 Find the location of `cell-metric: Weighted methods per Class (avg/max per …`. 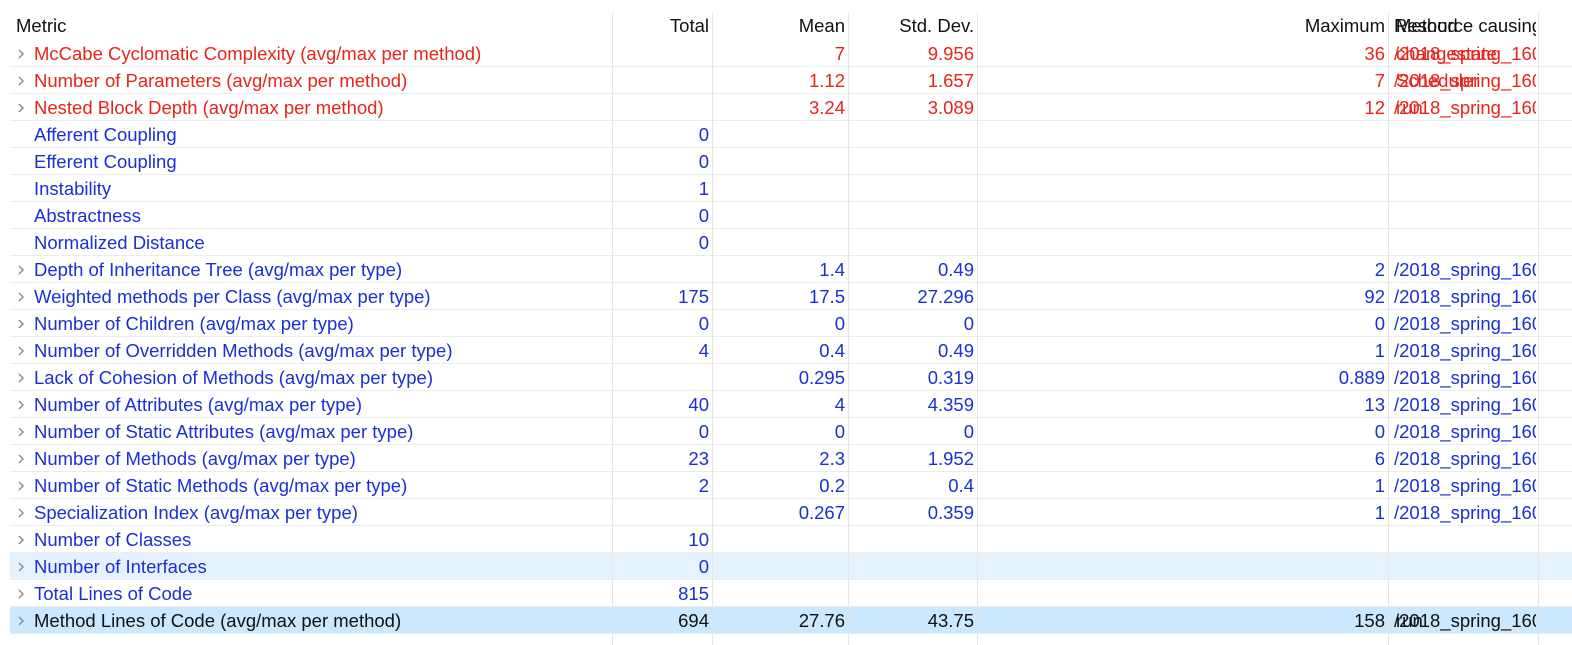

cell-metric: Weighted methods per Class (avg/max per … is located at coordinates (232, 296).